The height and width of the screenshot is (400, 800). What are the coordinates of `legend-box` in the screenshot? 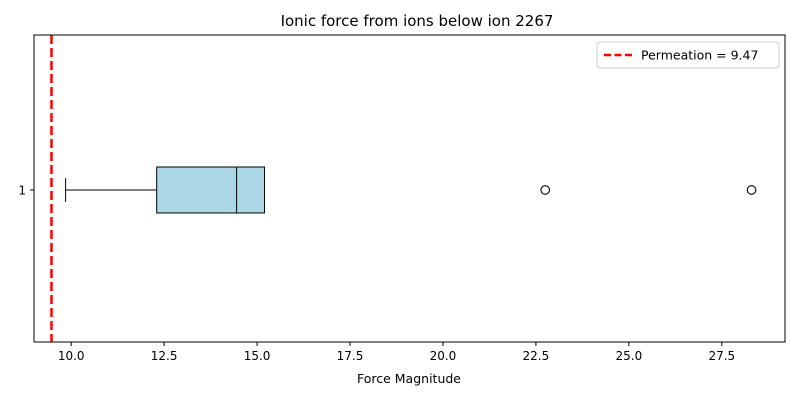 It's located at (688, 55).